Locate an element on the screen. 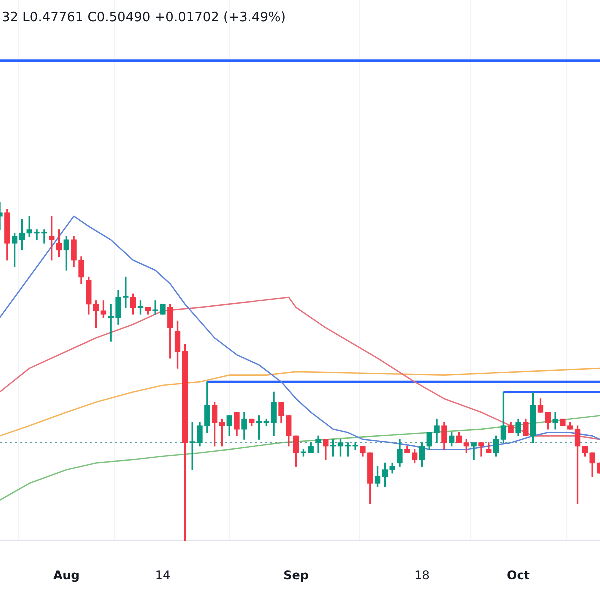 The height and width of the screenshot is (600, 600). x-tick-label: 14 is located at coordinates (163, 575).